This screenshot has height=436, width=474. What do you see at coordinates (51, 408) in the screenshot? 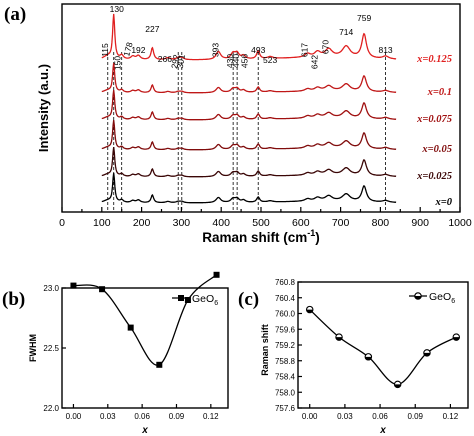
I see `b-y-tick-label: 22.0` at bounding box center [51, 408].